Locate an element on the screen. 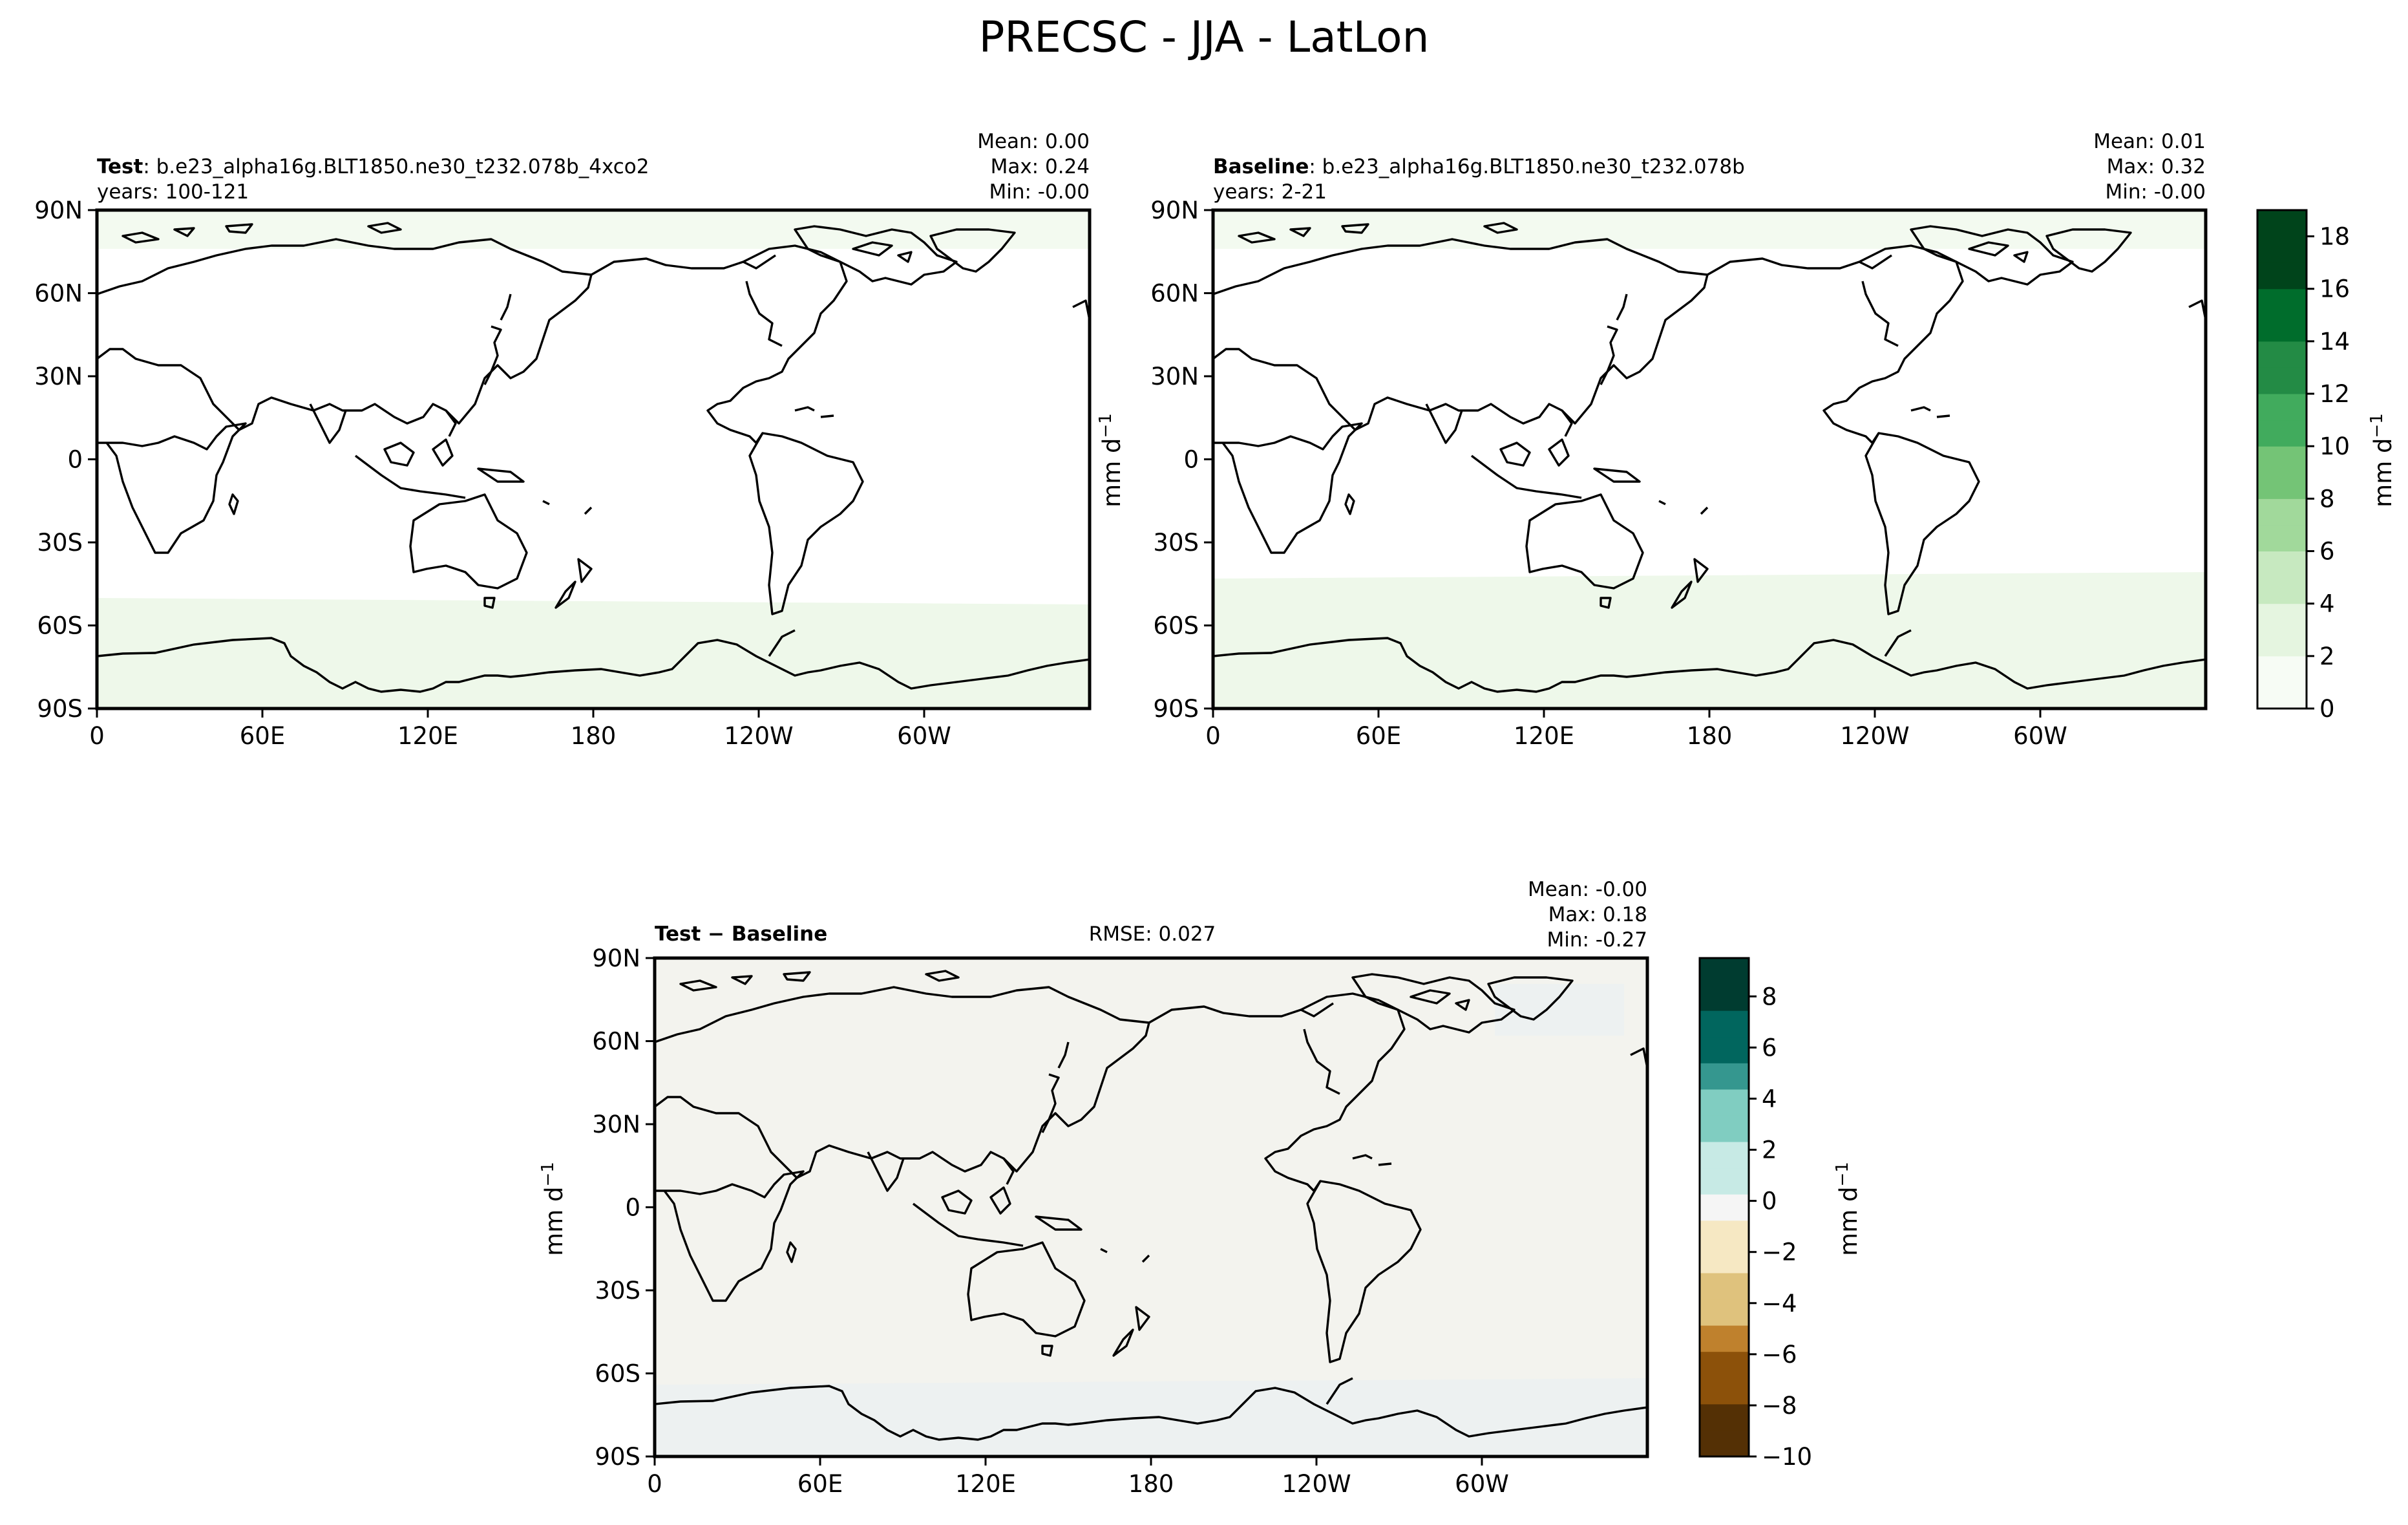  unit-label-colorbar-diff: mm d−1 is located at coordinates (1848, 1209).